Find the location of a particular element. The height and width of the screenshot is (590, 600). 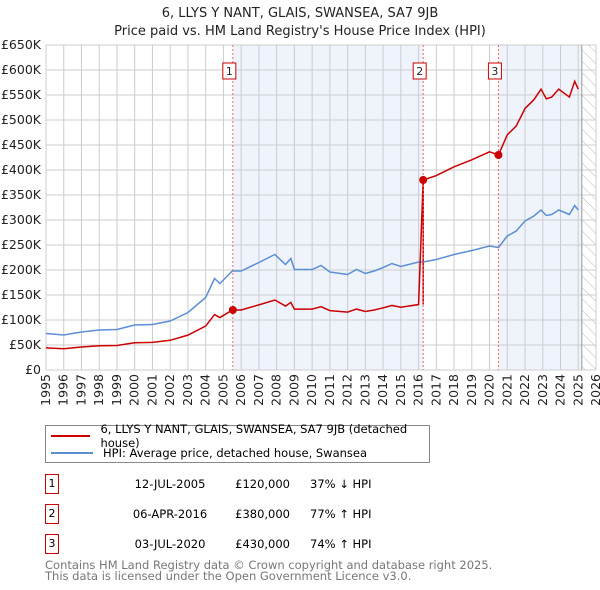

y-tick-label: £250K is located at coordinates (21, 244).